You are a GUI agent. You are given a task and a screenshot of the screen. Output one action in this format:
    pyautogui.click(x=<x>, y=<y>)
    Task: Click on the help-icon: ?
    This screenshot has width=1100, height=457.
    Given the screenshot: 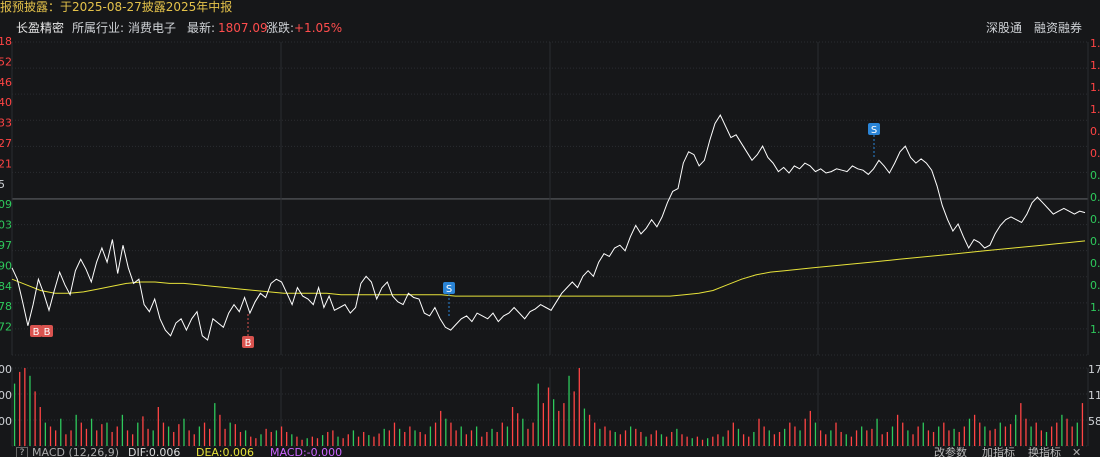 What is the action you would take?
    pyautogui.click(x=22, y=452)
    